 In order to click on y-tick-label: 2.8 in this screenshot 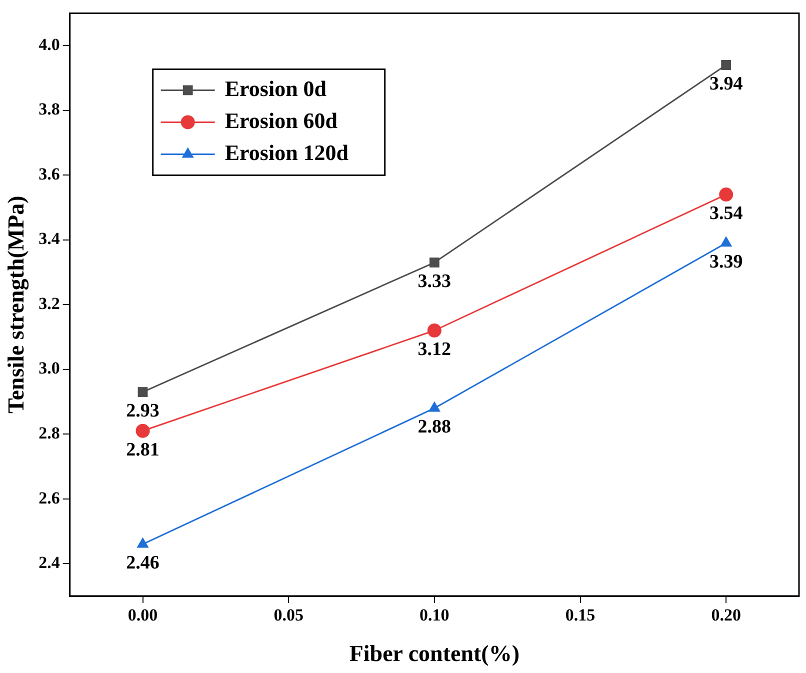, I will do `click(49, 433)`.